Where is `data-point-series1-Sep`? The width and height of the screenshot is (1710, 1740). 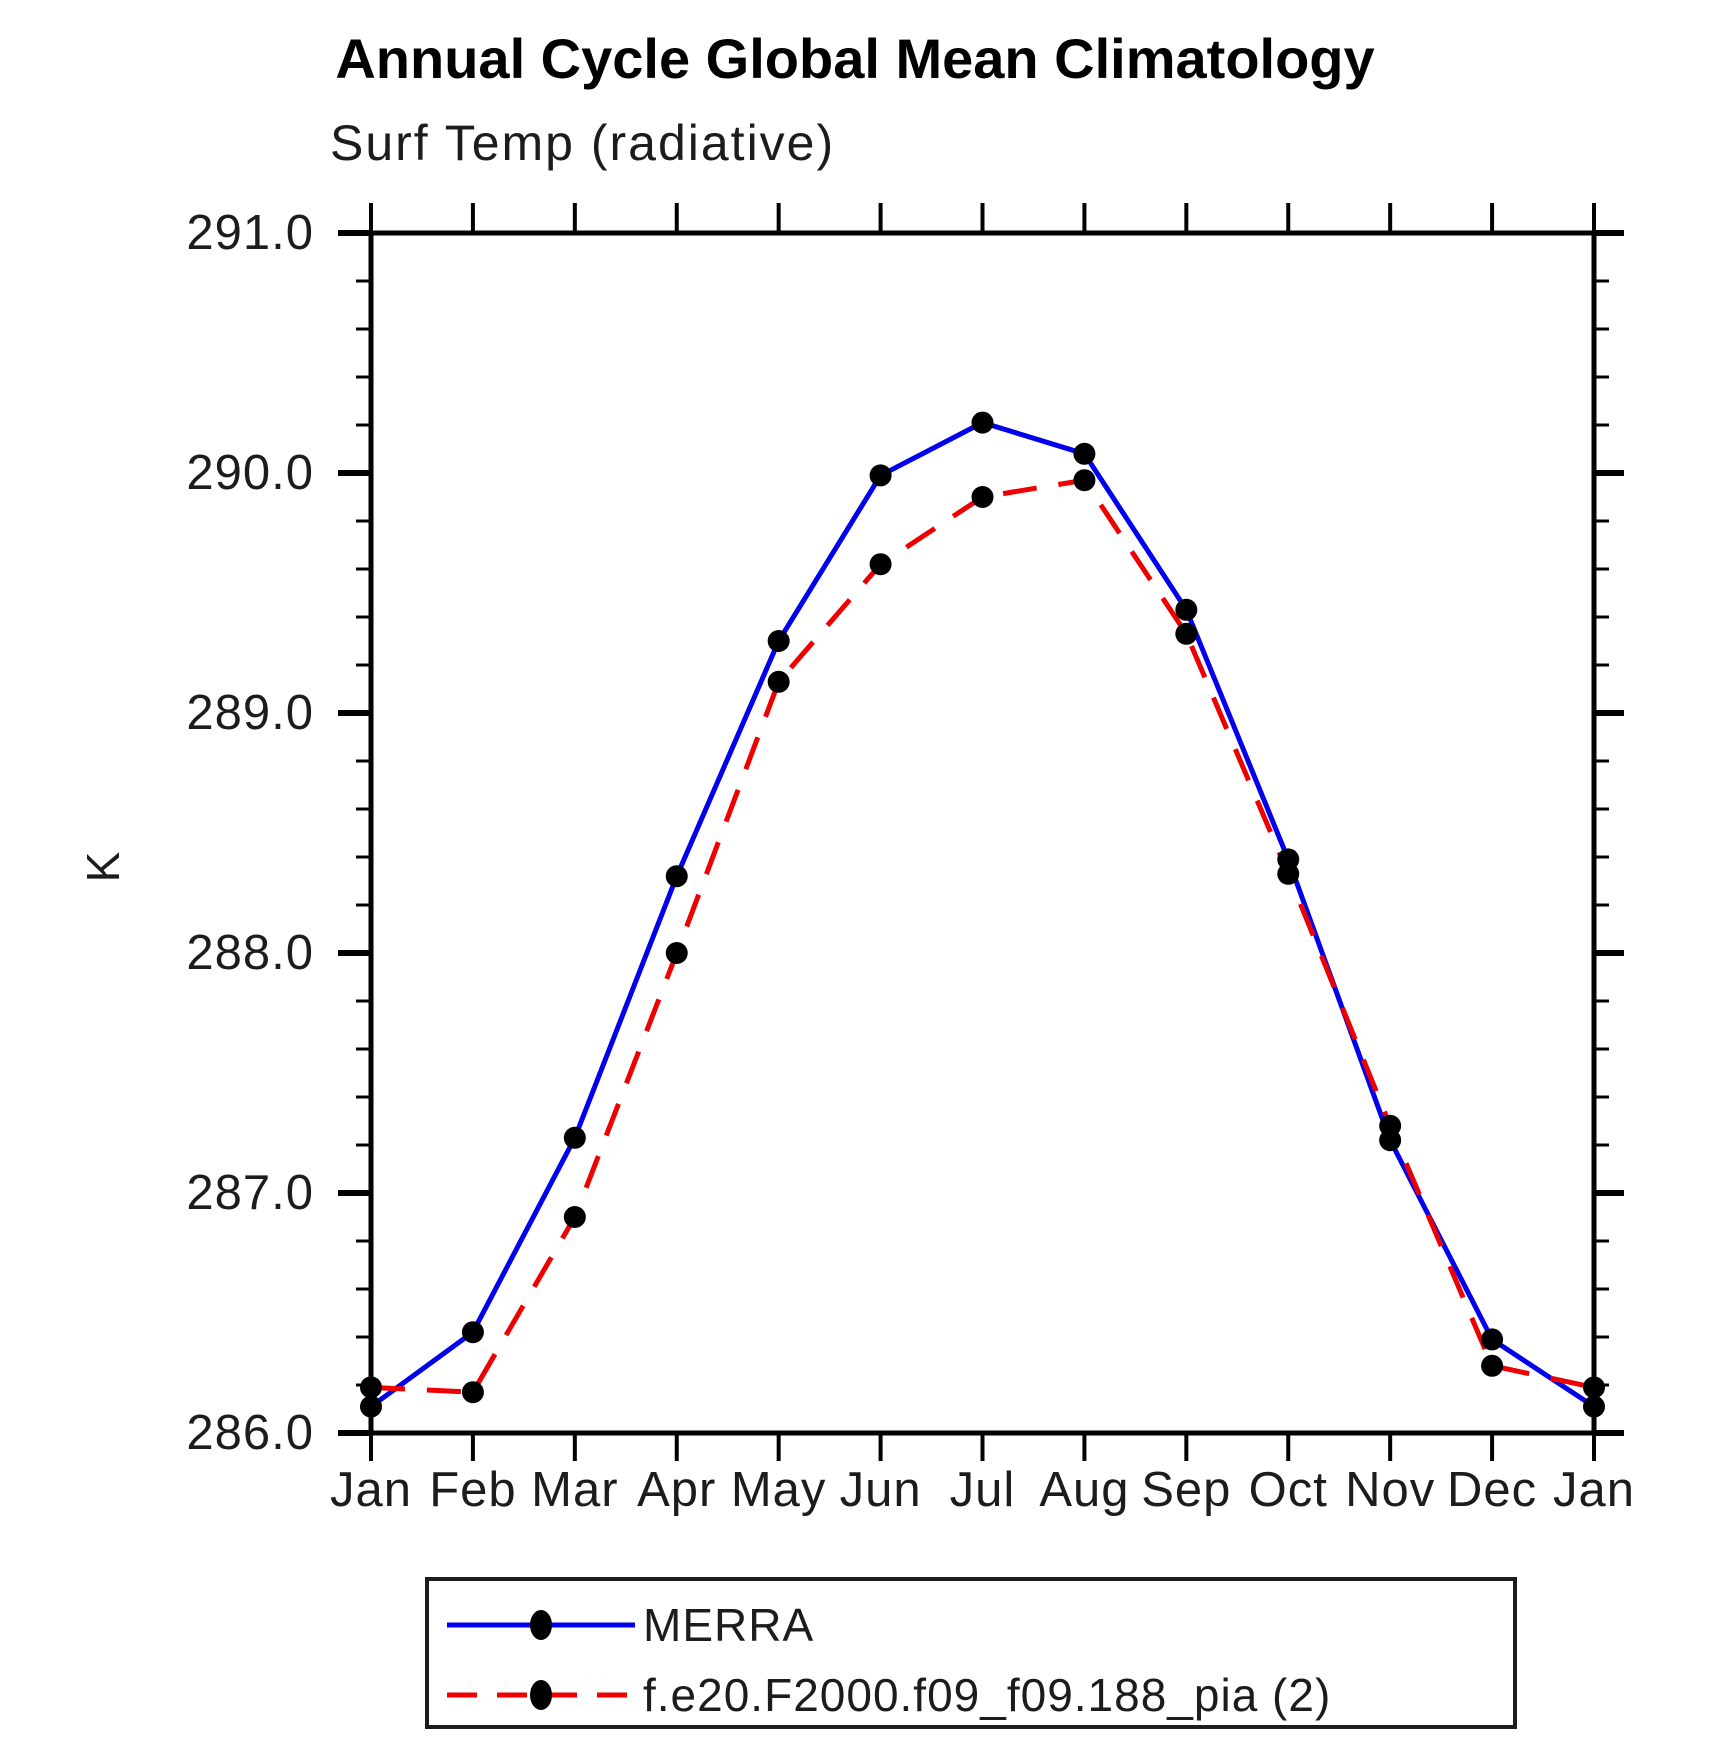 data-point-series1-Sep is located at coordinates (1186, 633).